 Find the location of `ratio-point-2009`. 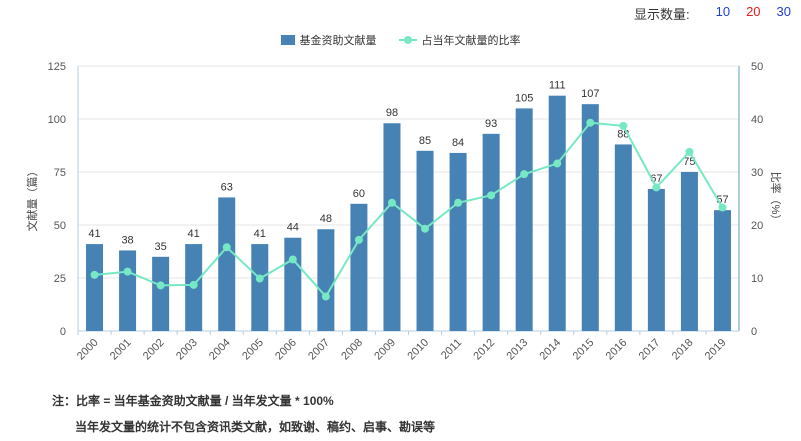

ratio-point-2009 is located at coordinates (391, 202).